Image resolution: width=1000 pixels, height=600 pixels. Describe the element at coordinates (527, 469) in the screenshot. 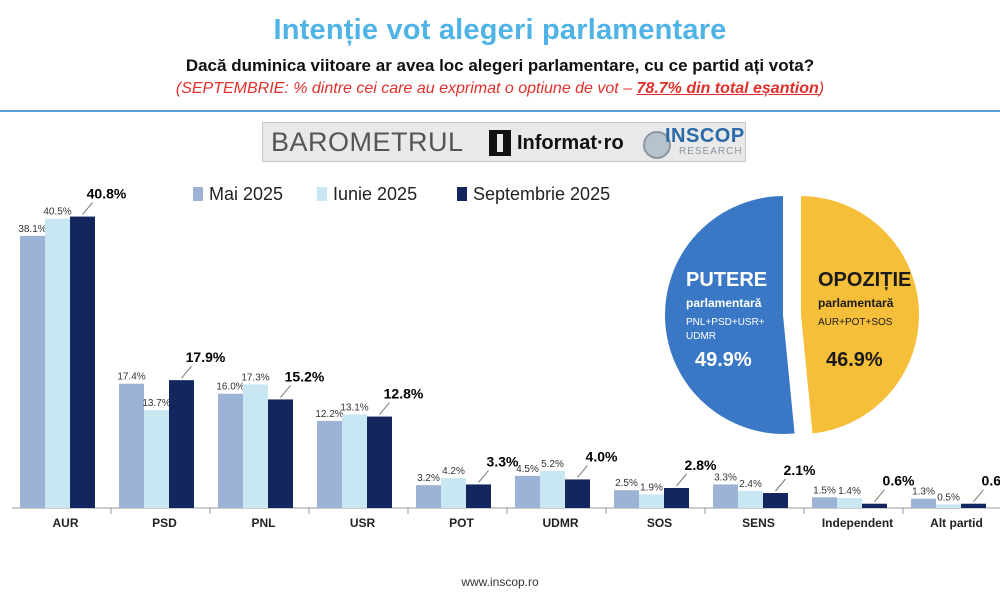

I see `data-label: 4.5%` at that location.